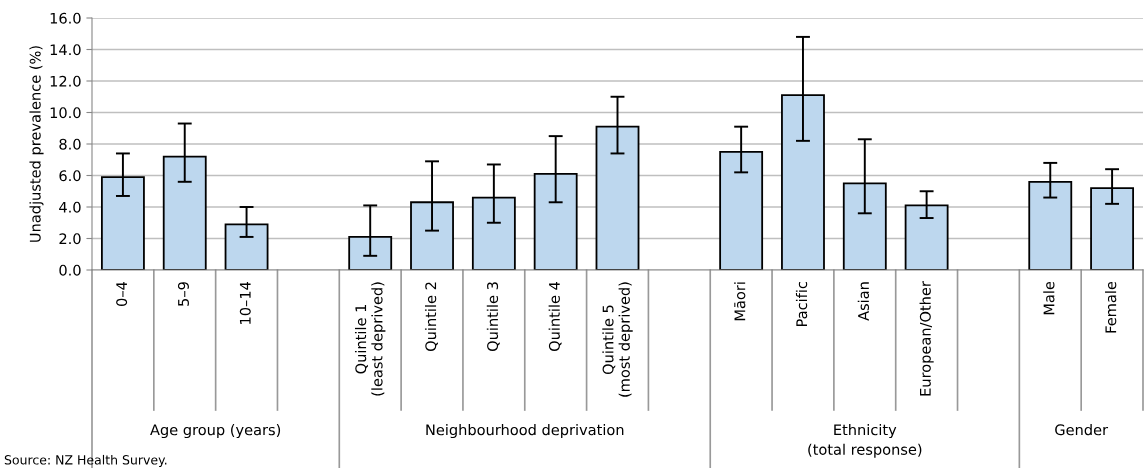  Describe the element at coordinates (70, 144) in the screenshot. I see `y-tick-label: 8.0` at that location.